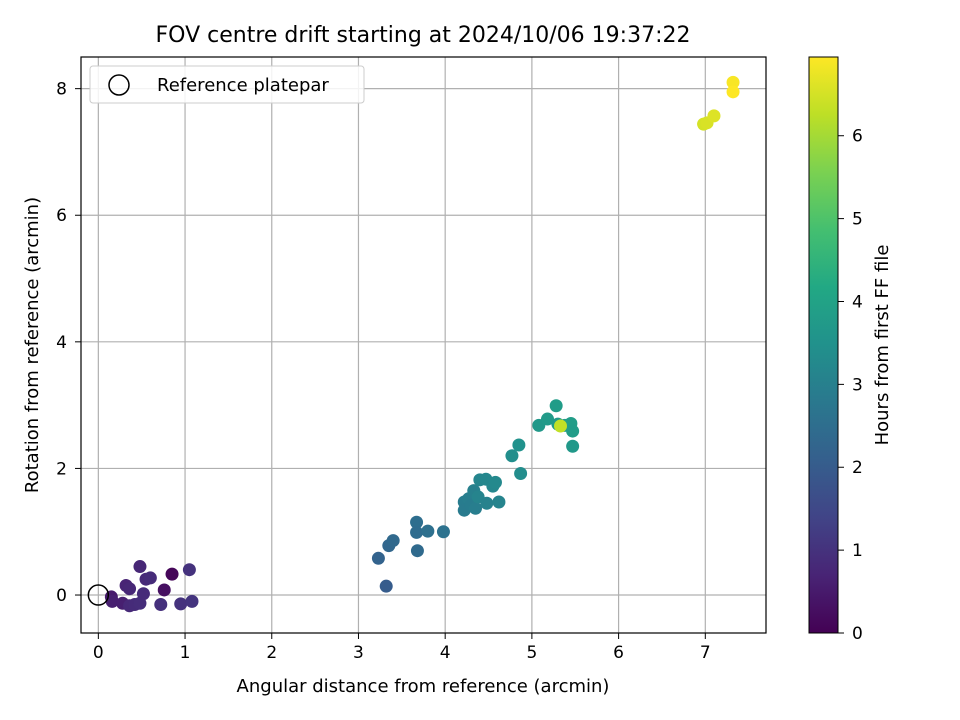 This screenshot has width=960, height=720. Describe the element at coordinates (32, 345) in the screenshot. I see `y-axis-label: Rotation from reference (arcmin)` at that location.